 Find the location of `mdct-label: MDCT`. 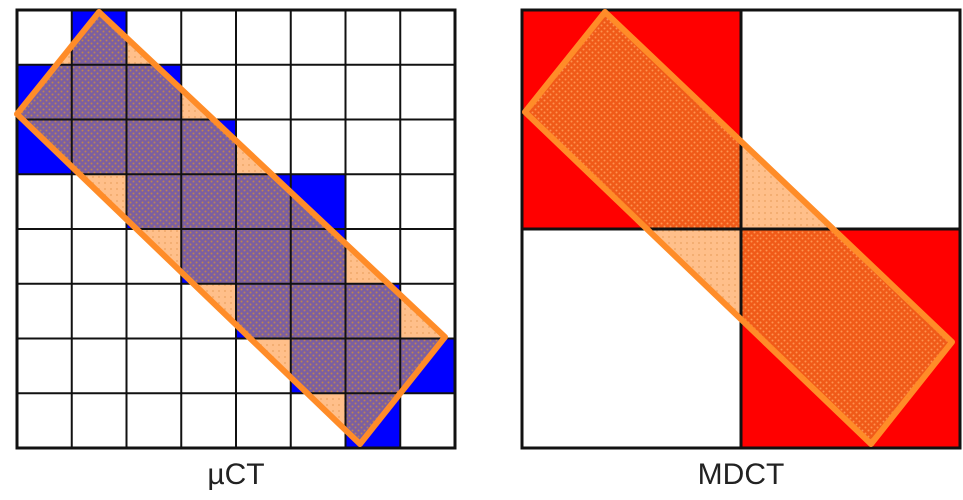

mdct-label: MDCT is located at coordinates (741, 474).